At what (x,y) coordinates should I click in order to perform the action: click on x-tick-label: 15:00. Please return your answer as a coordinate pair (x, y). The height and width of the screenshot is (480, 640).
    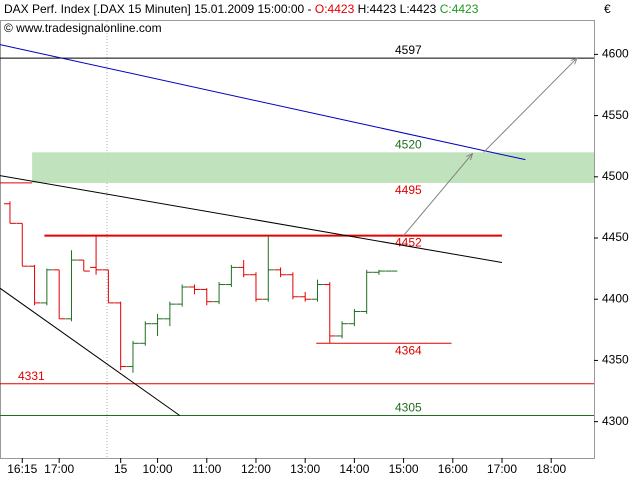
    Looking at the image, I should click on (404, 469).